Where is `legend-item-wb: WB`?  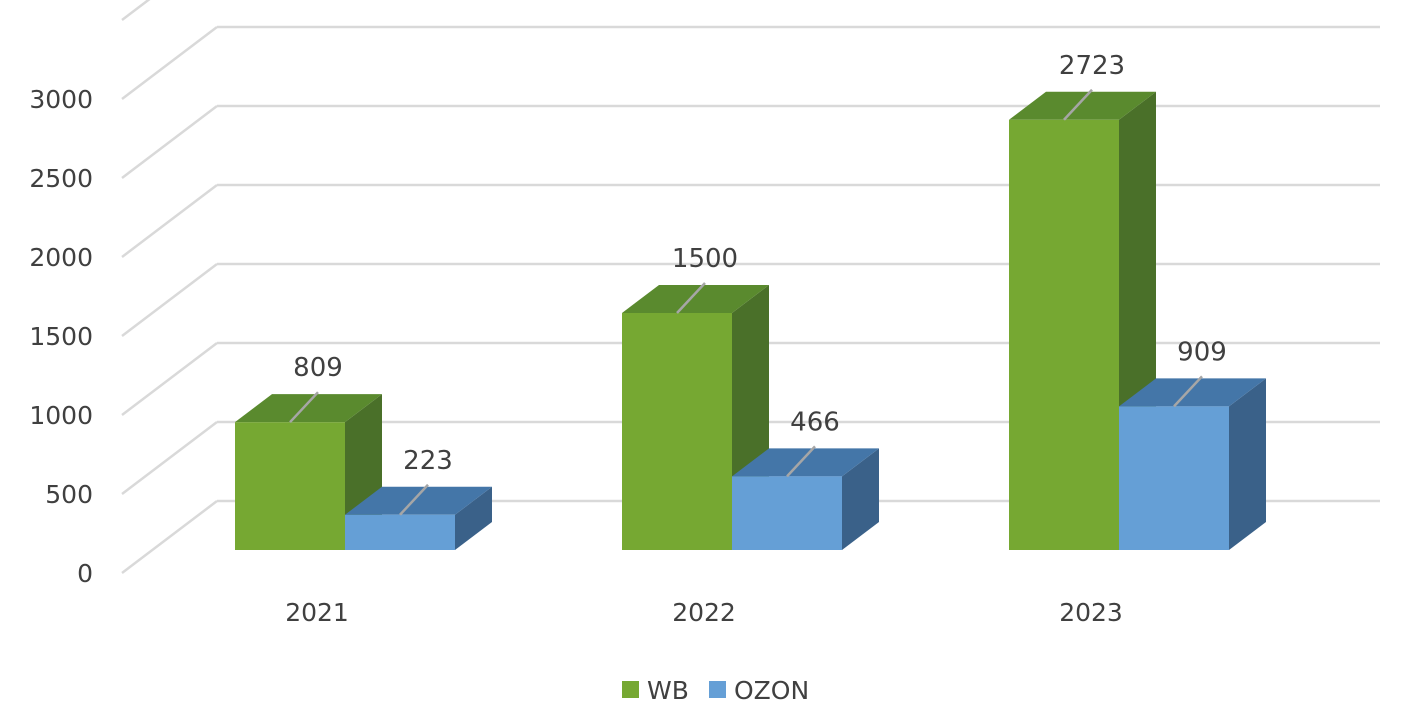 legend-item-wb: WB is located at coordinates (655, 690).